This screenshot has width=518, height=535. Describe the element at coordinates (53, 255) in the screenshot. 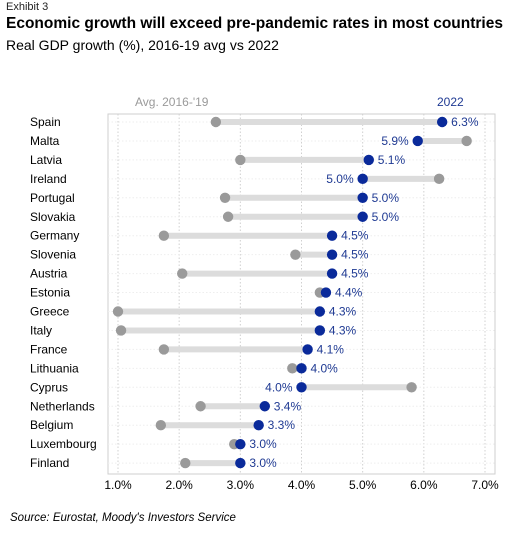

I see `country-label: Slovenia` at that location.